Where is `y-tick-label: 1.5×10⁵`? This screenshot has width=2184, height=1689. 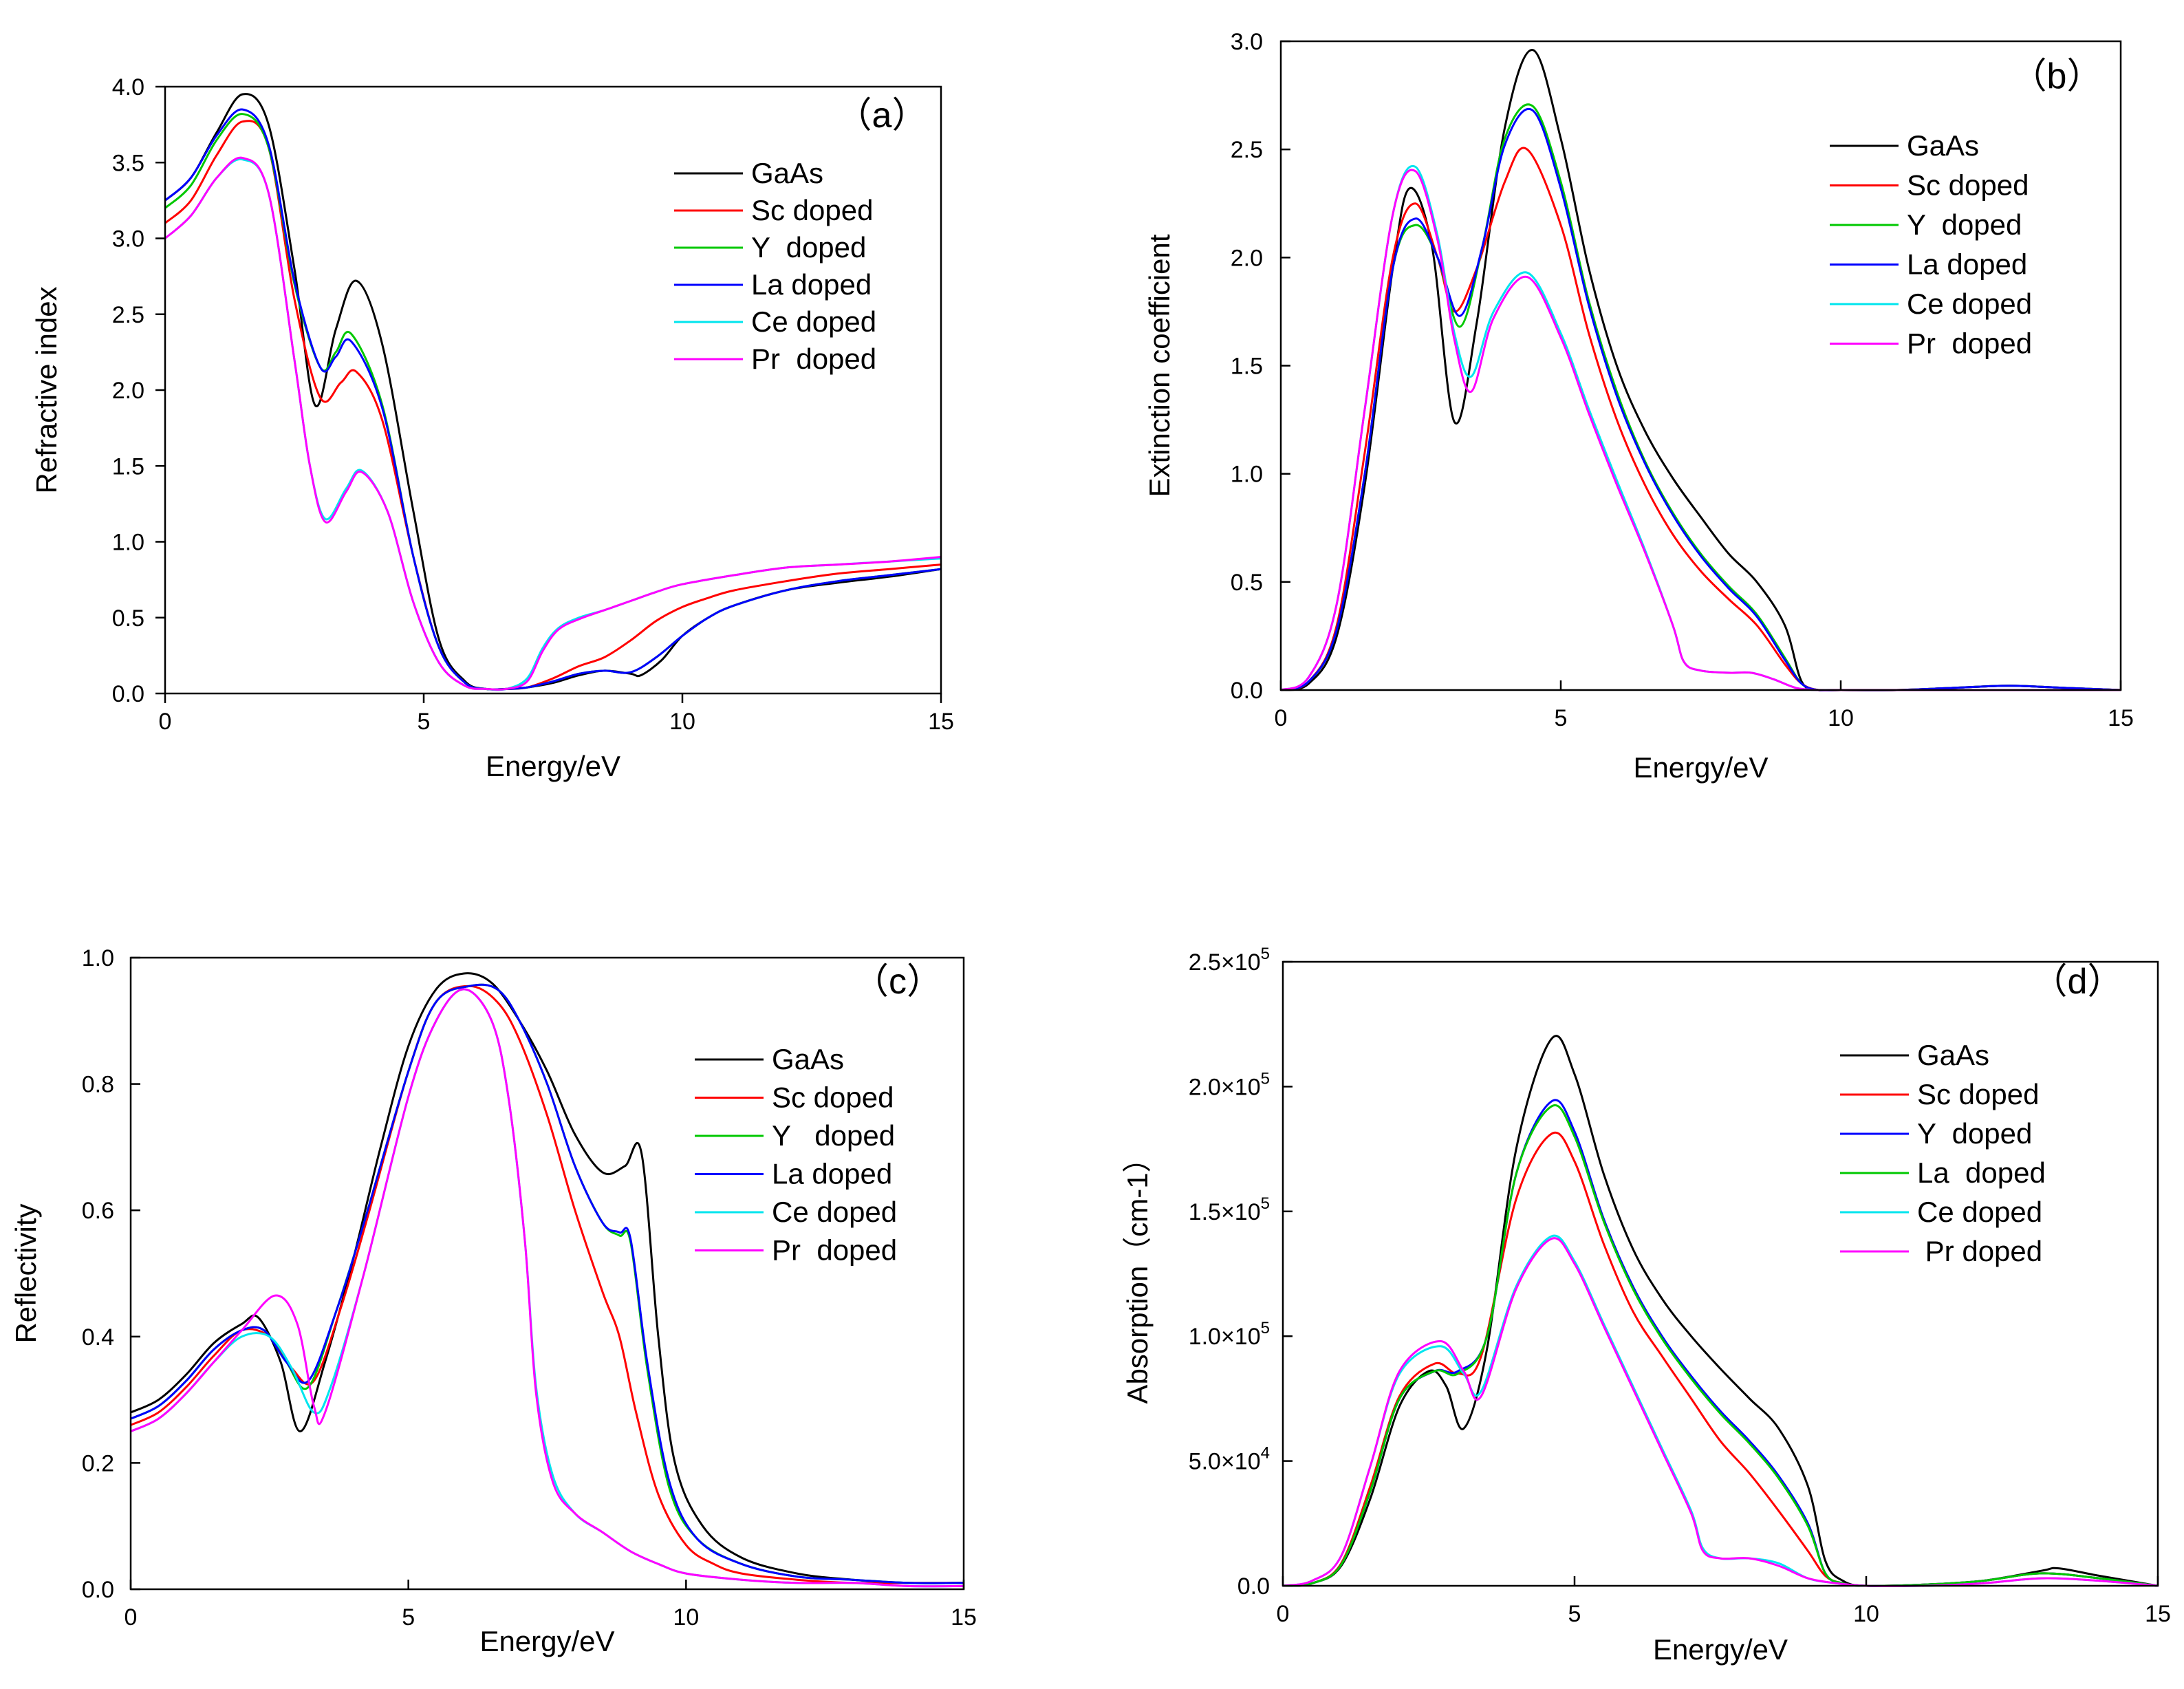
y-tick-label: 1.5×10⁵ is located at coordinates (1229, 1209).